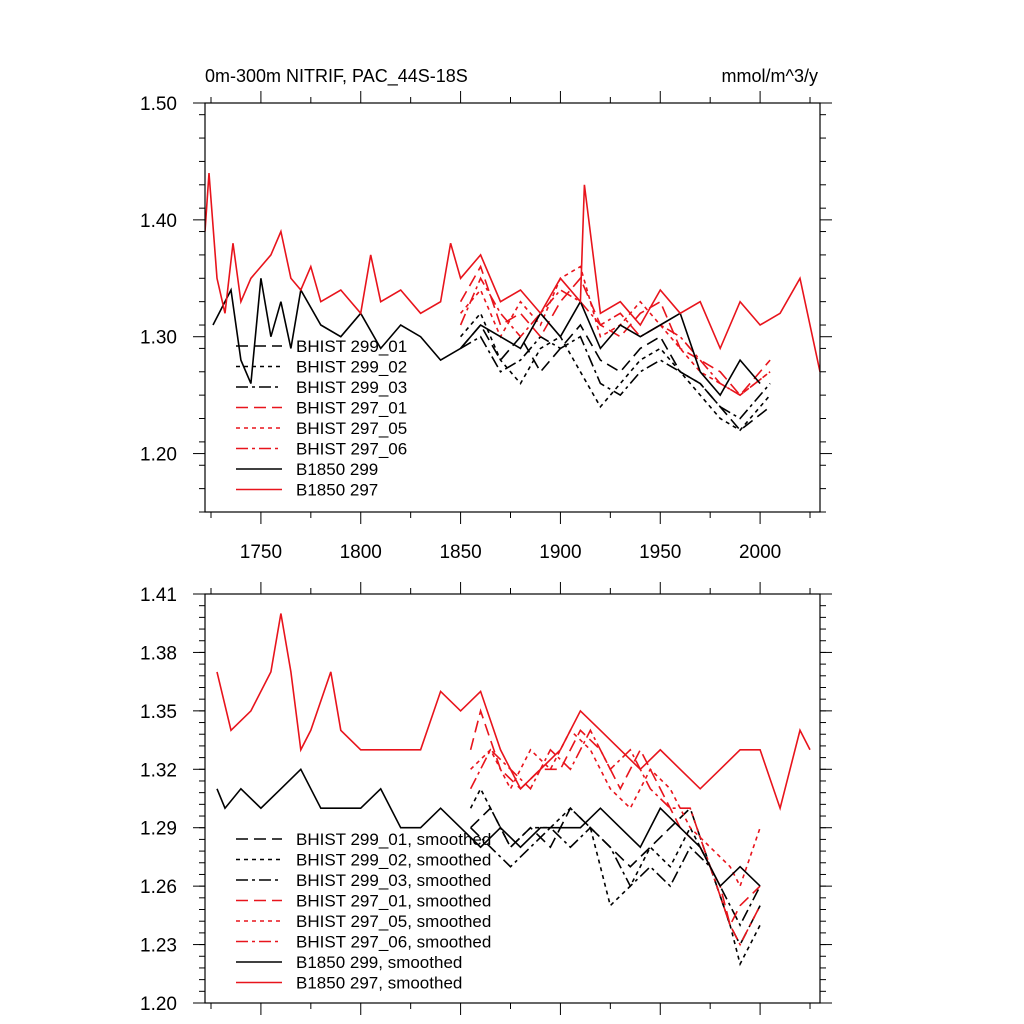 The height and width of the screenshot is (1024, 1024). What do you see at coordinates (393, 860) in the screenshot?
I see `legend-label: BHIST 299_02, smoothed` at bounding box center [393, 860].